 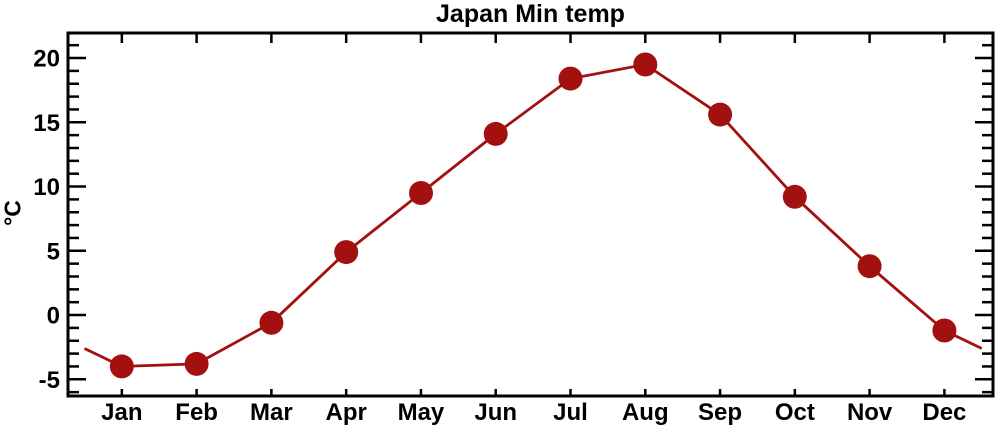 What do you see at coordinates (720, 412) in the screenshot?
I see `x-axis-month-label: Sep` at bounding box center [720, 412].